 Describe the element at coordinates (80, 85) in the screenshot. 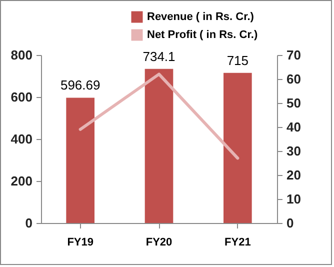

I see `data-label: 596.69` at that location.